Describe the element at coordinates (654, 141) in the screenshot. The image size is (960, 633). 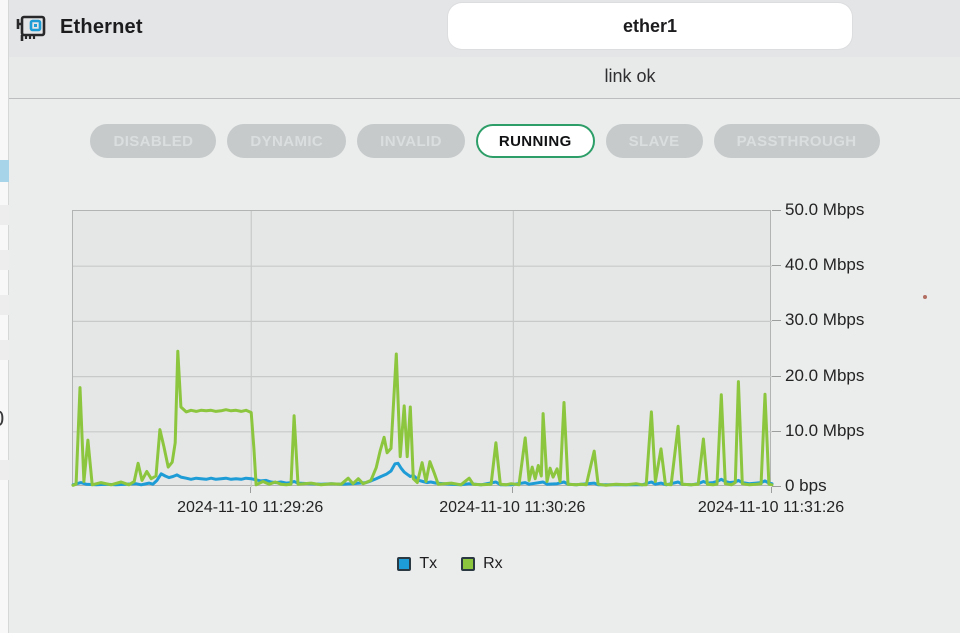
I see `status-badge-slave: SLAVE` at that location.